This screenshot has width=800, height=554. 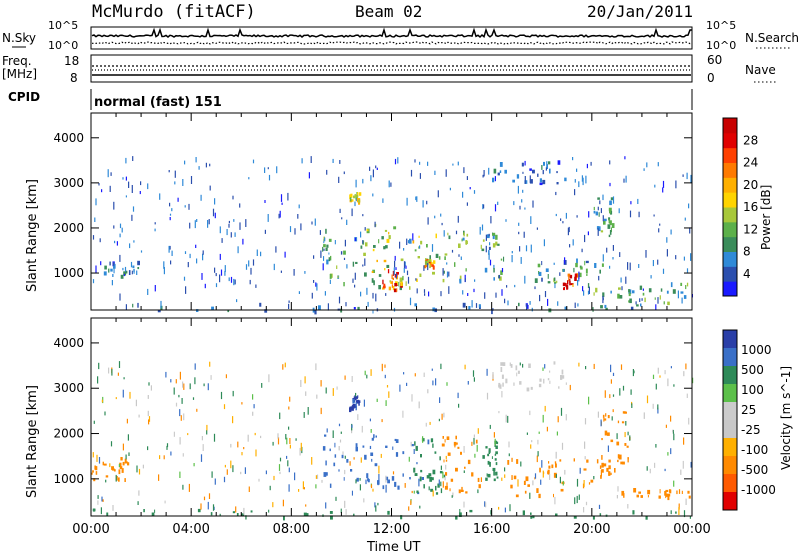 I want to click on velocity-colorbar-tick: 100, so click(x=752, y=390).